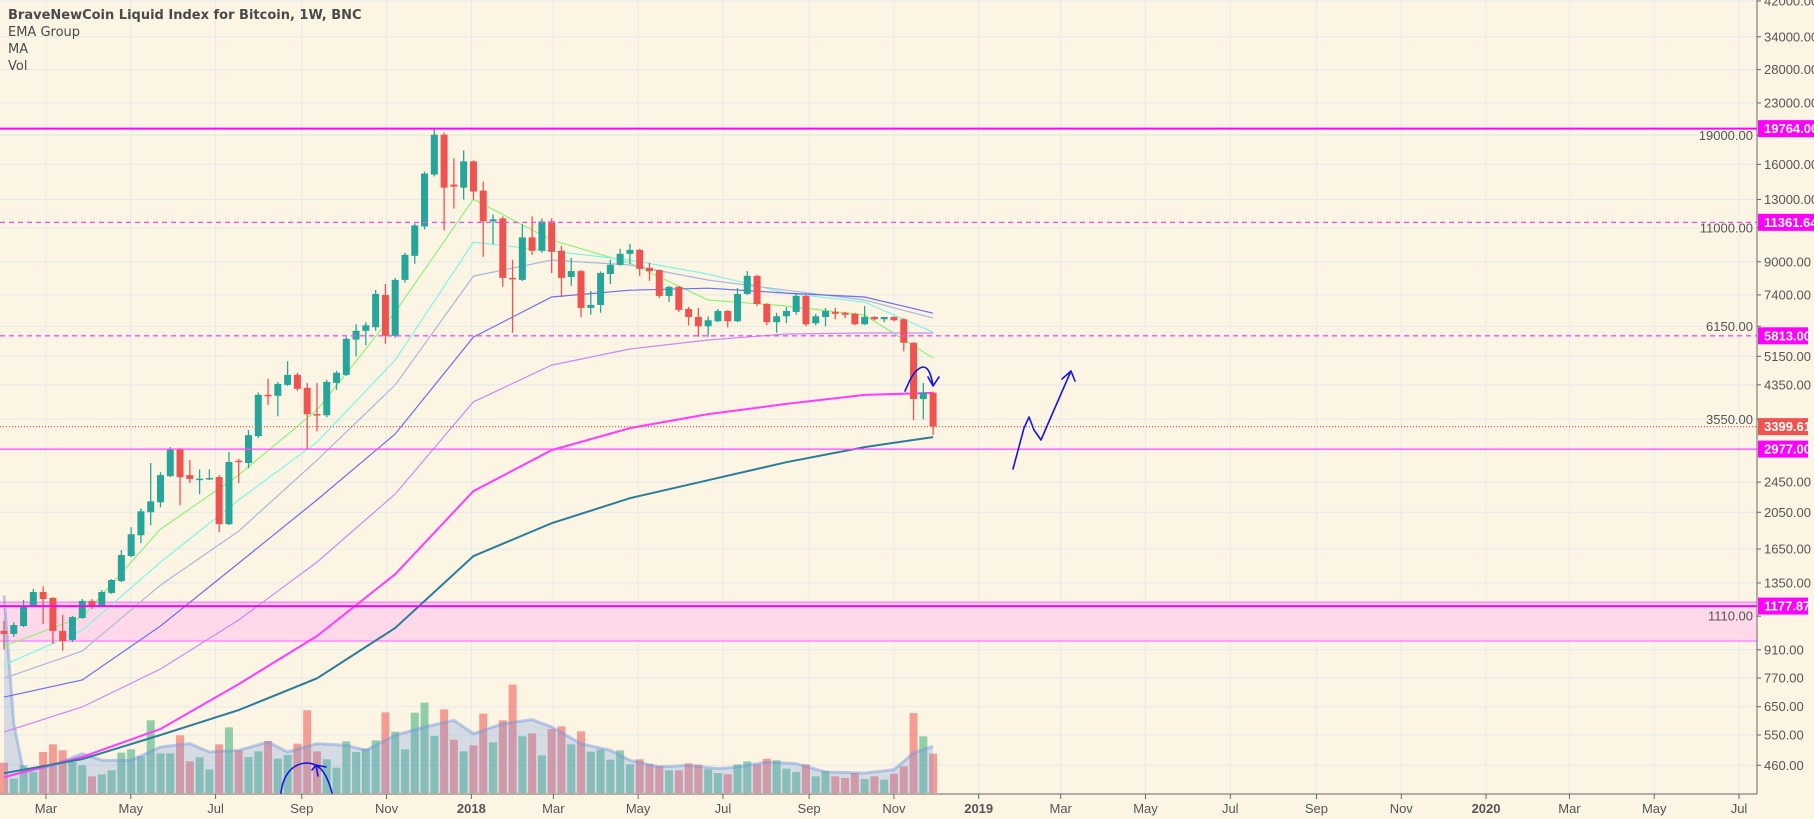 The height and width of the screenshot is (819, 1814). Describe the element at coordinates (18, 49) in the screenshot. I see `legend-ma: MA` at that location.